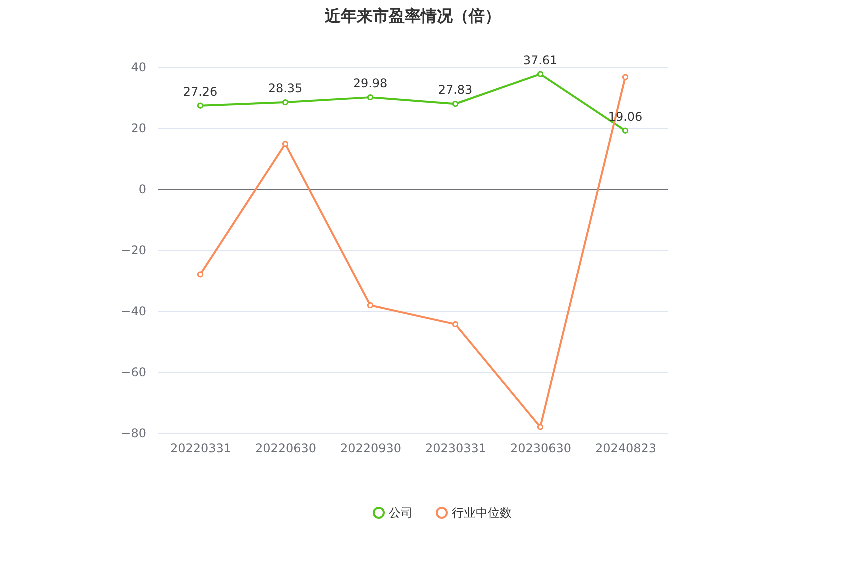 The image size is (850, 575). I want to click on y-tick-label: −80, so click(133, 433).